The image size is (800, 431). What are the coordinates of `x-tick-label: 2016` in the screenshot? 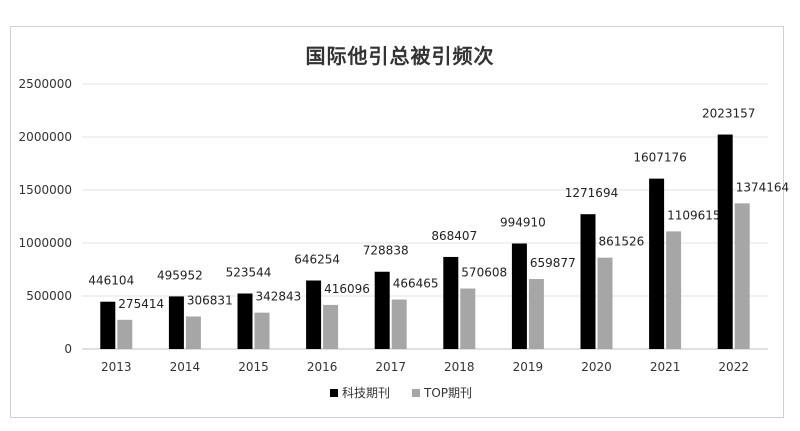 It's located at (322, 367).